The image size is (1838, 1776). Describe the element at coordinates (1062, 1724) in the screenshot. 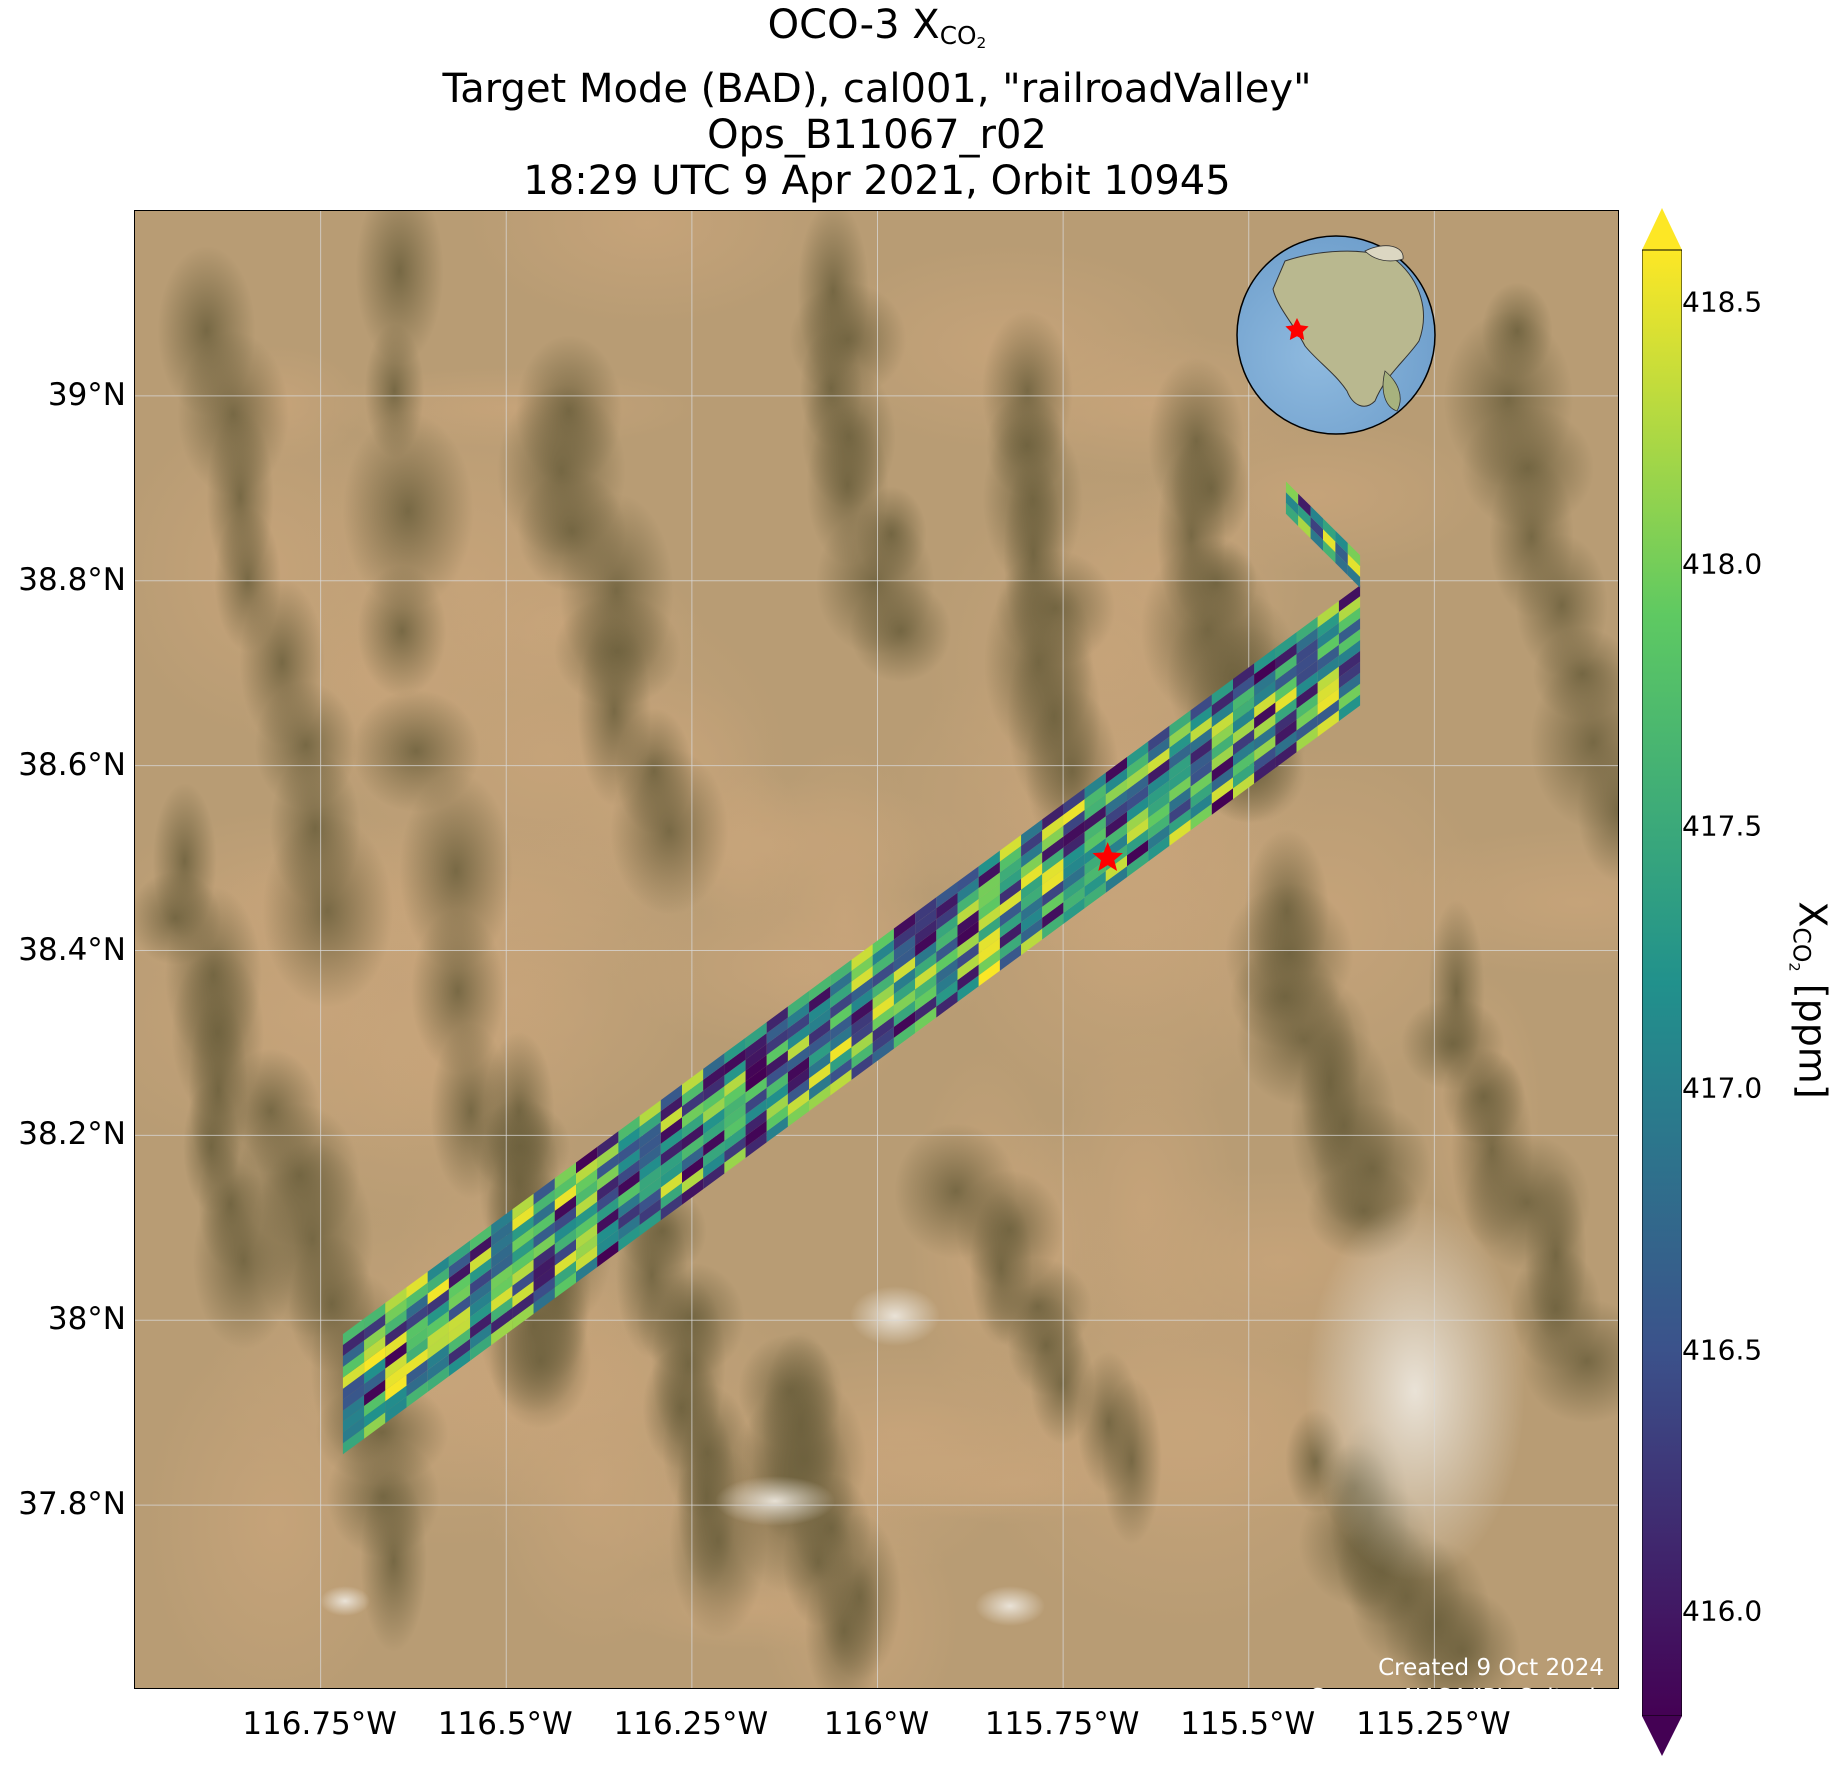

I see `lon-tick-label: 115.75°W` at that location.